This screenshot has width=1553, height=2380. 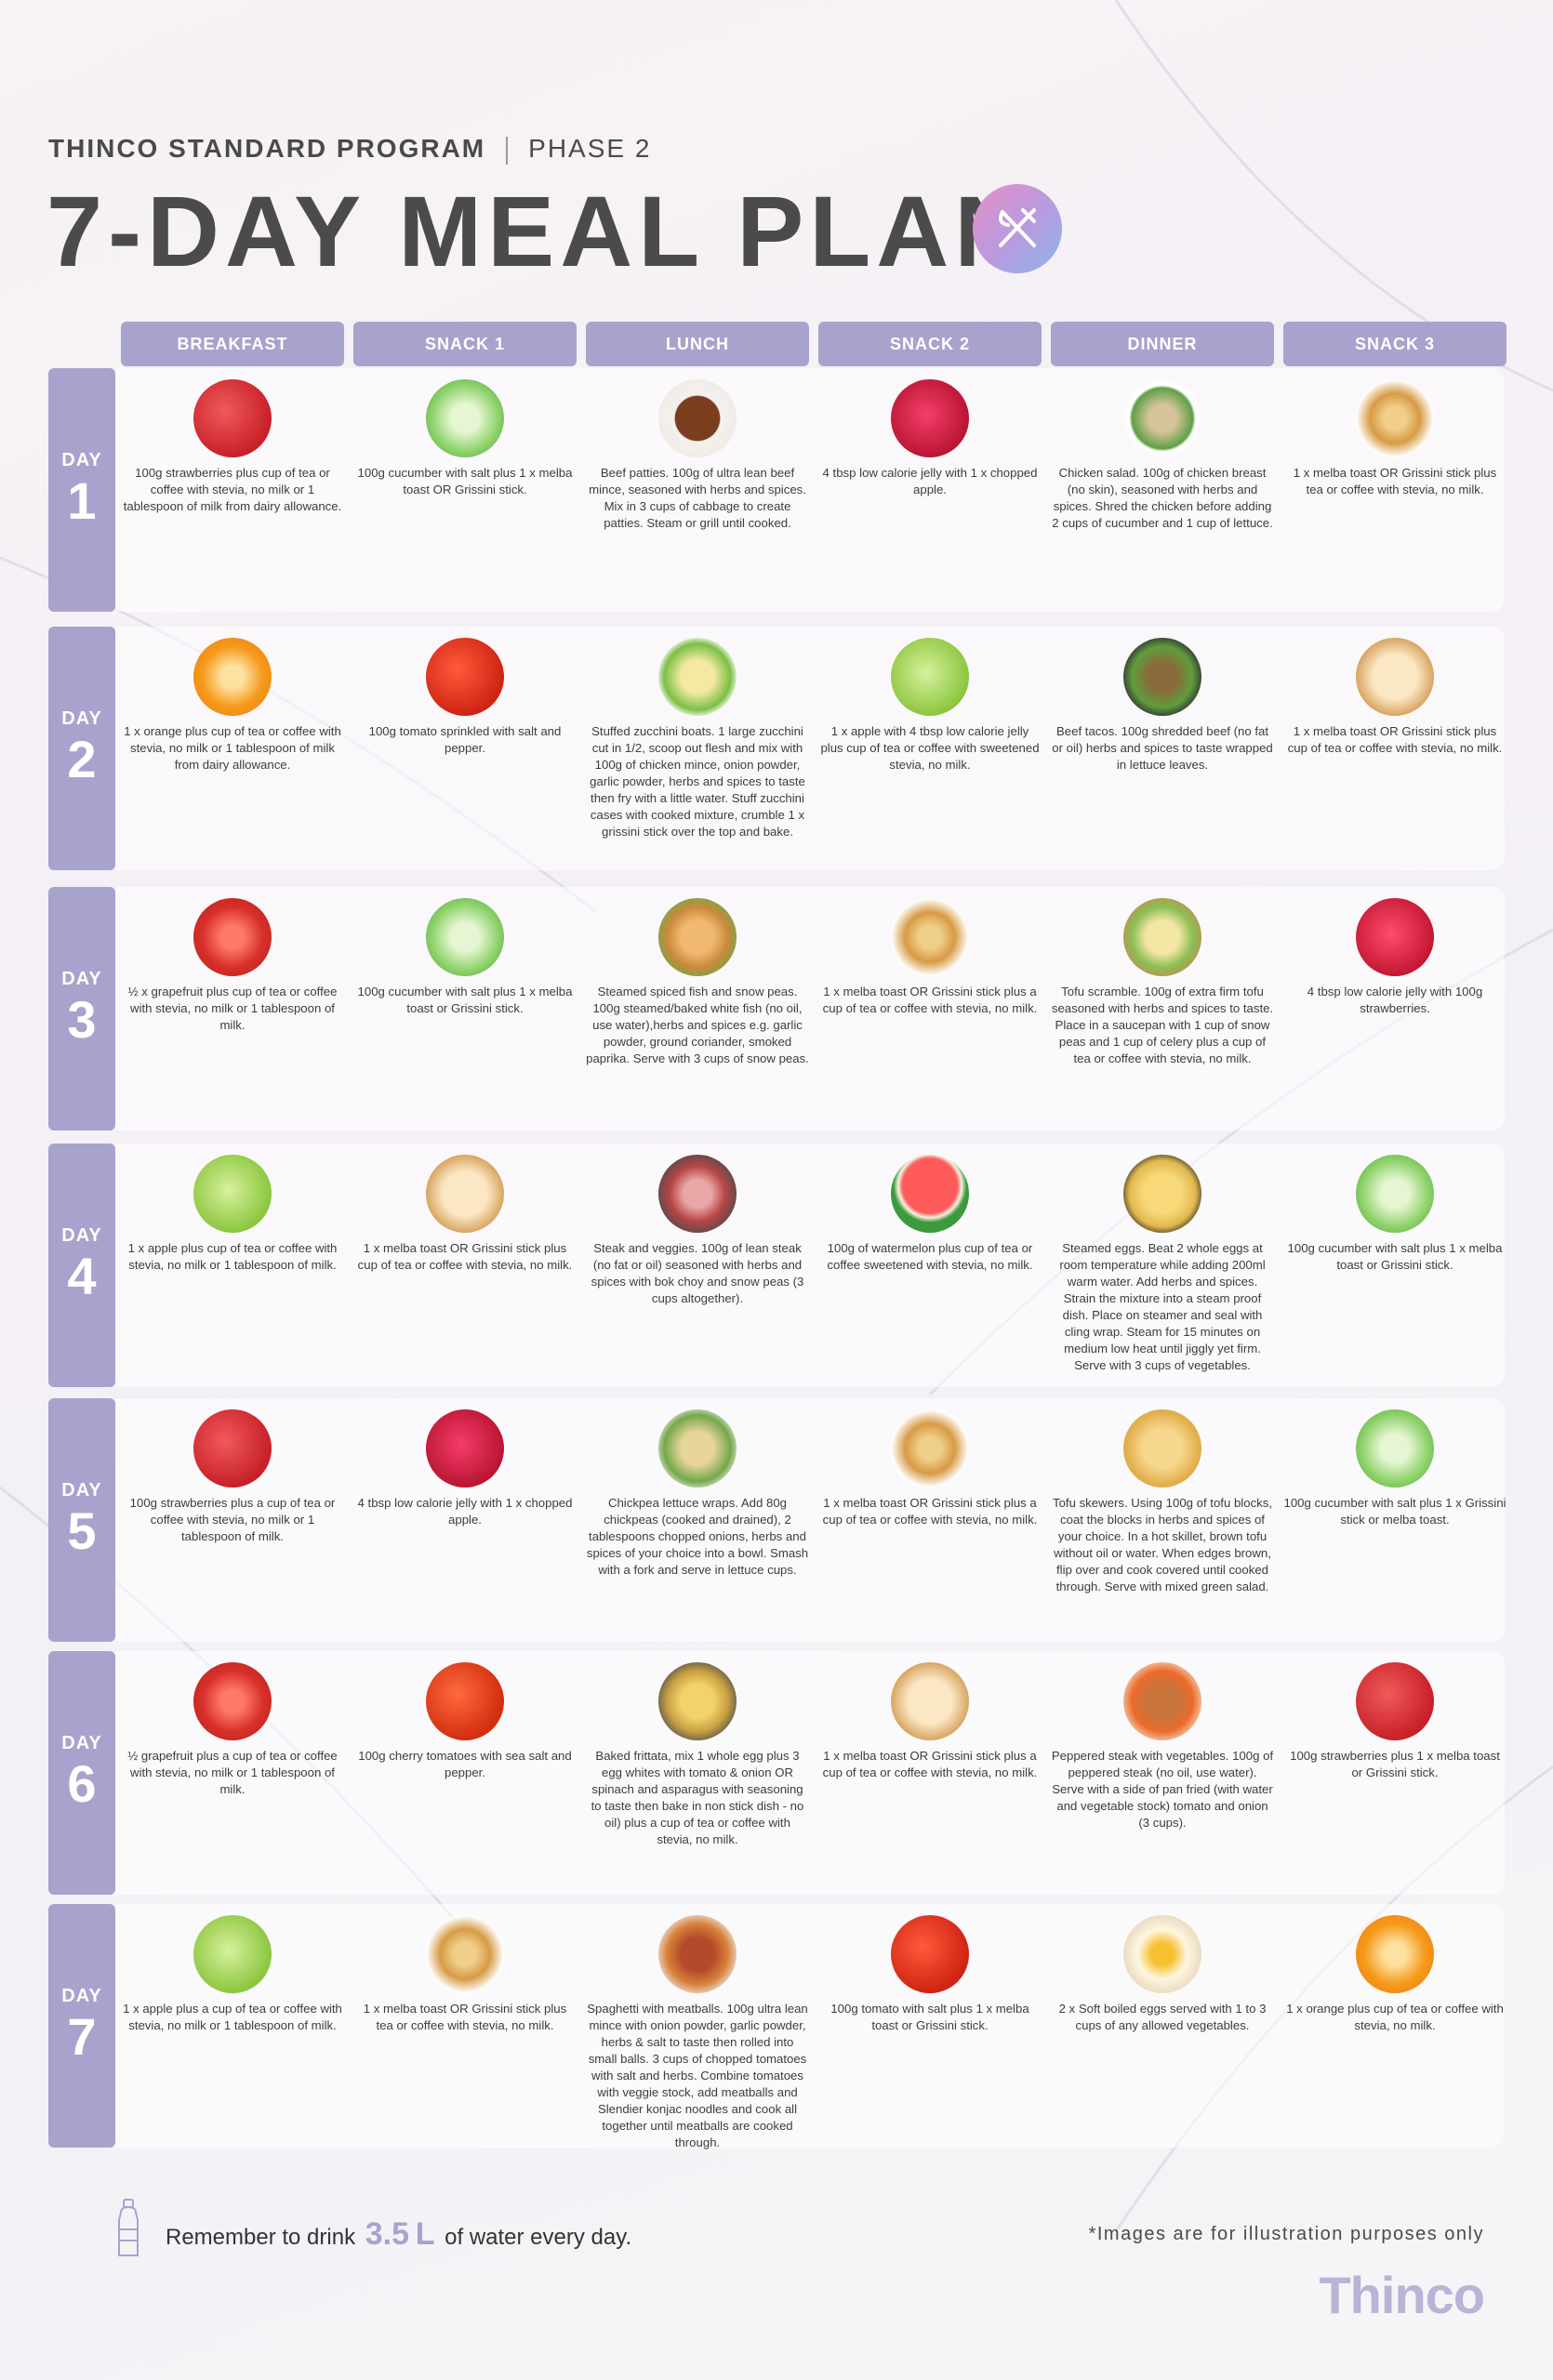 What do you see at coordinates (697, 1701) in the screenshot?
I see `frittata-icon` at bounding box center [697, 1701].